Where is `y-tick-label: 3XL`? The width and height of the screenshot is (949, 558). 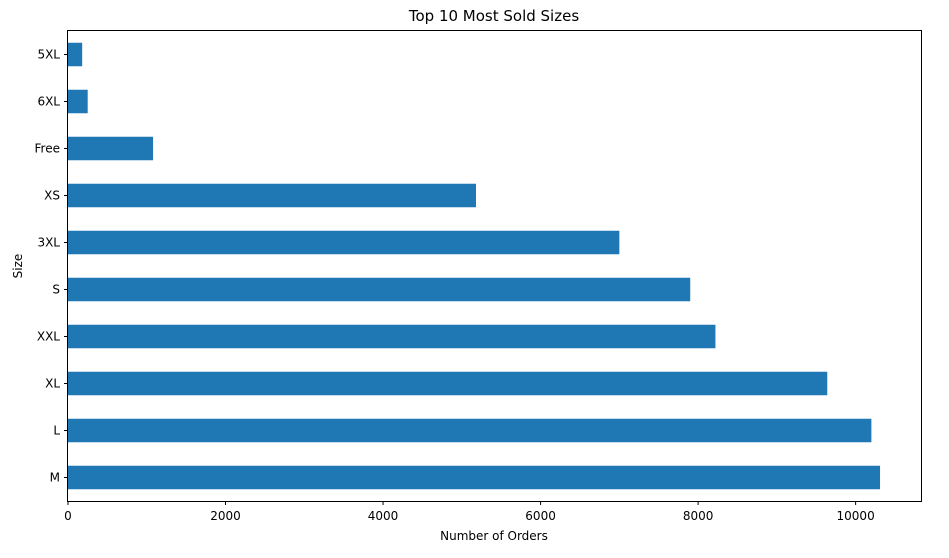 y-tick-label: 3XL is located at coordinates (48, 243).